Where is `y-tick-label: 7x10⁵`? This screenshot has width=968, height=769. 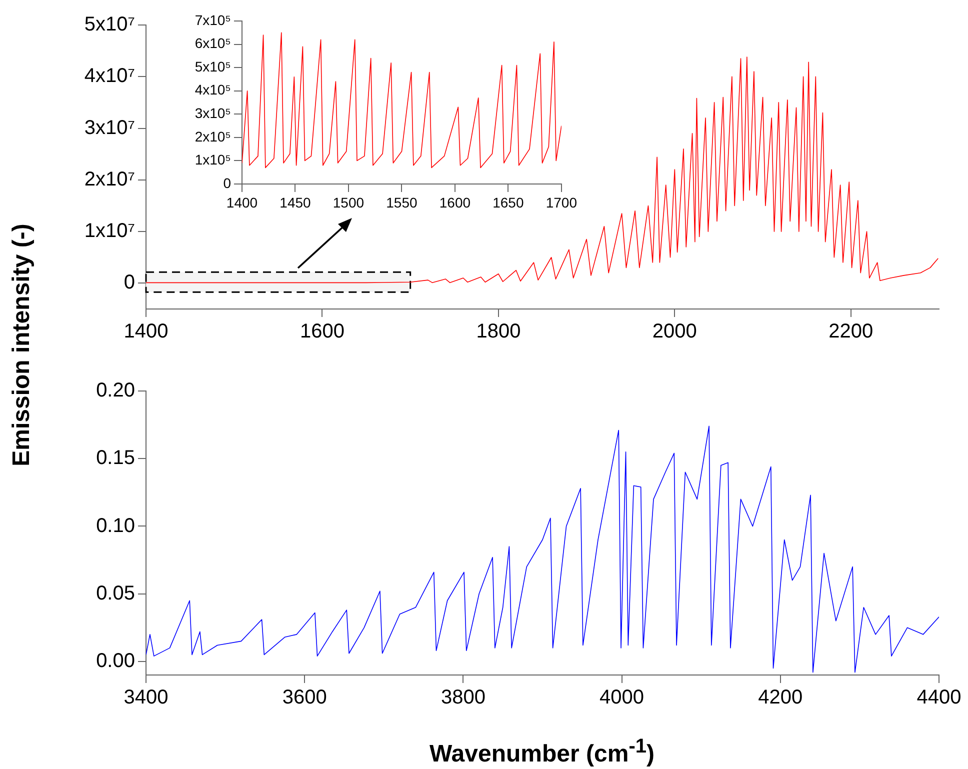 y-tick-label: 7x10⁵ is located at coordinates (212, 20).